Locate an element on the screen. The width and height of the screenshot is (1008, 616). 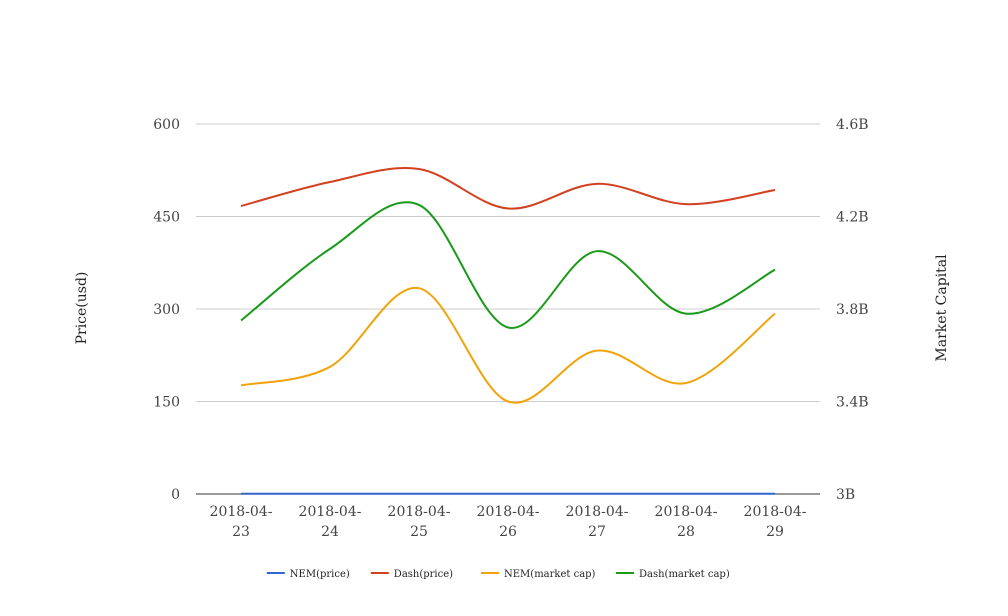
left-tick-label: 600 is located at coordinates (166, 125).